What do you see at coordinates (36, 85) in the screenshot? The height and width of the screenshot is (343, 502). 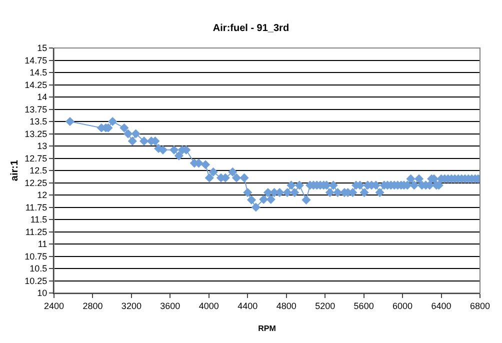 I see `y-tick-label: 14.25` at bounding box center [36, 85].